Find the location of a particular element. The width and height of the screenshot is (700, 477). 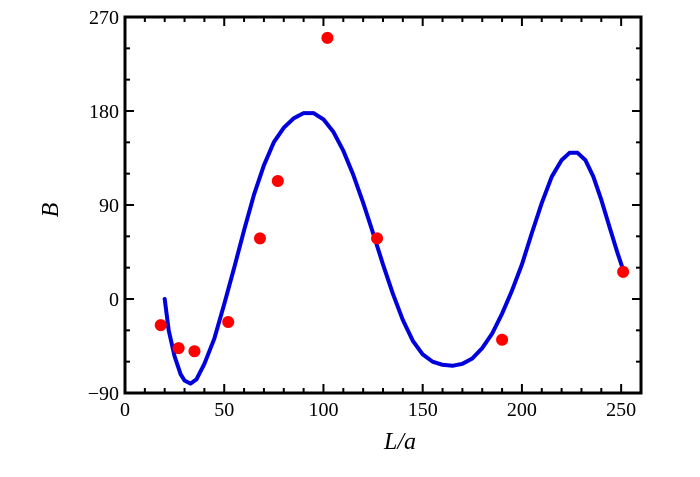

y-tick-label: 90 is located at coordinates (109, 206).